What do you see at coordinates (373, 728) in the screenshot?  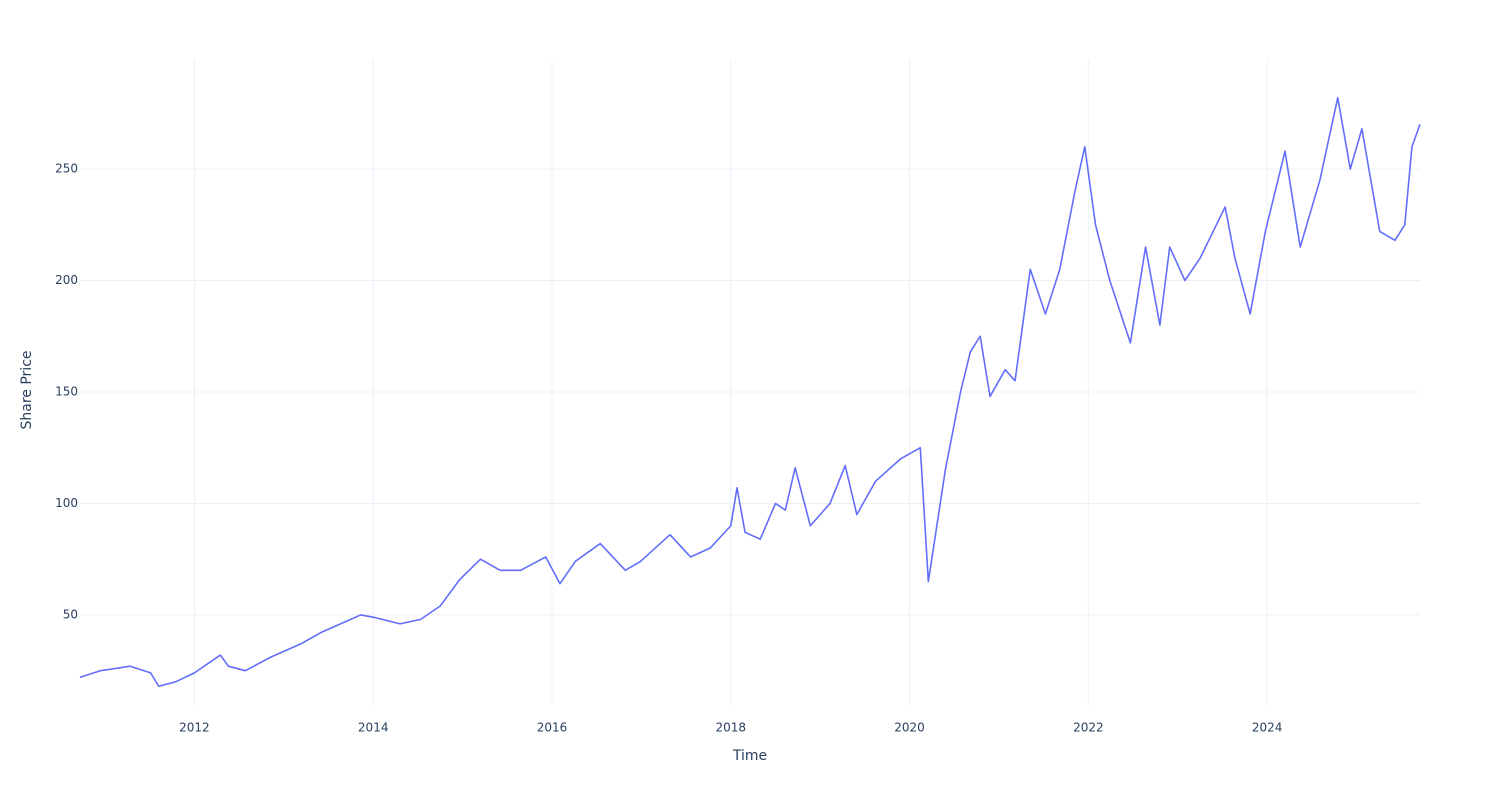 I see `x-tick-label: 2014` at bounding box center [373, 728].